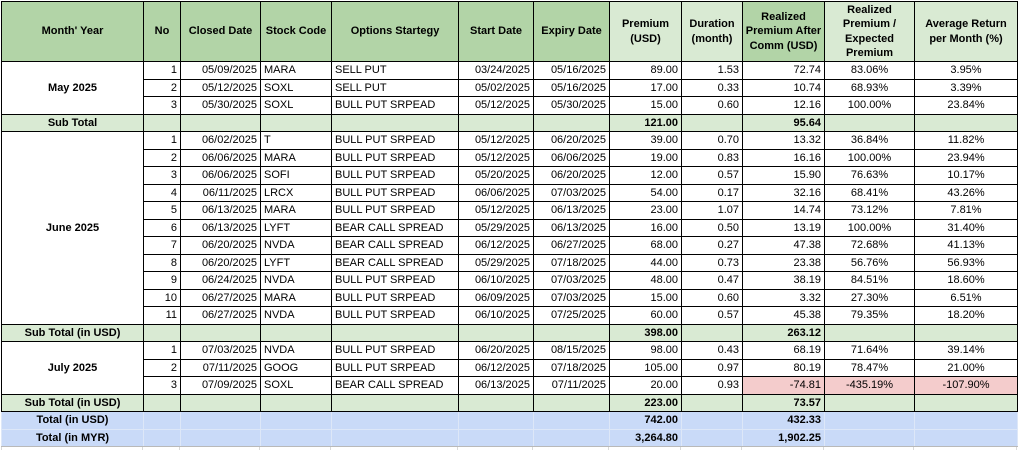 Image resolution: width=1022 pixels, height=450 pixels. I want to click on cell-no: 10, so click(162, 298).